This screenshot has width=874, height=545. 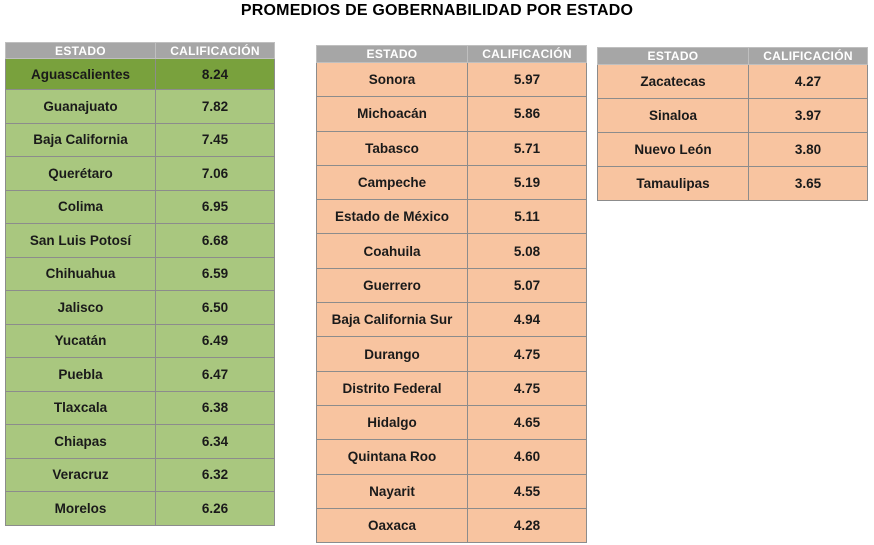 I want to click on cell-calificacion: 8.24, so click(x=215, y=74).